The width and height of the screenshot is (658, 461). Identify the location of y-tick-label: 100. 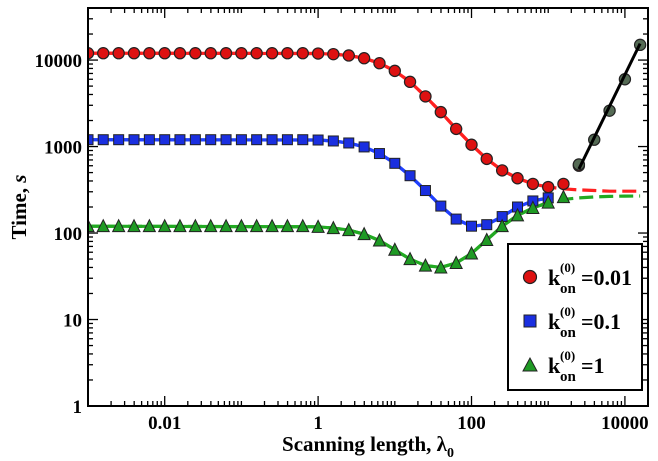
(68, 234).